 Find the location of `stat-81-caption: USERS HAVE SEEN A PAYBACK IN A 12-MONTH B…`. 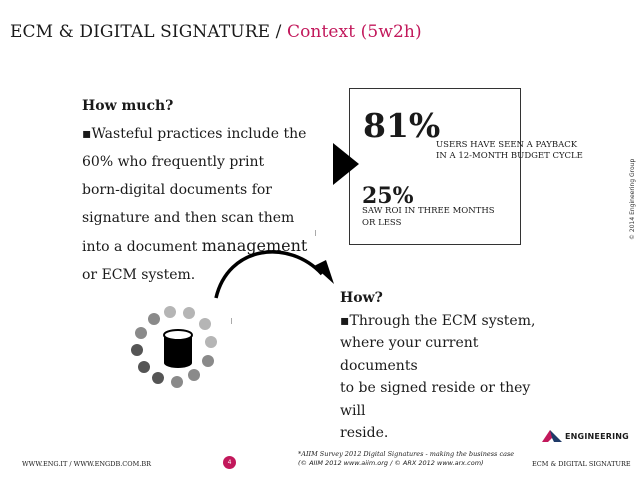

stat-81-caption: USERS HAVE SEEN A PAYBACK IN A 12-MONTH B… is located at coordinates (509, 151).